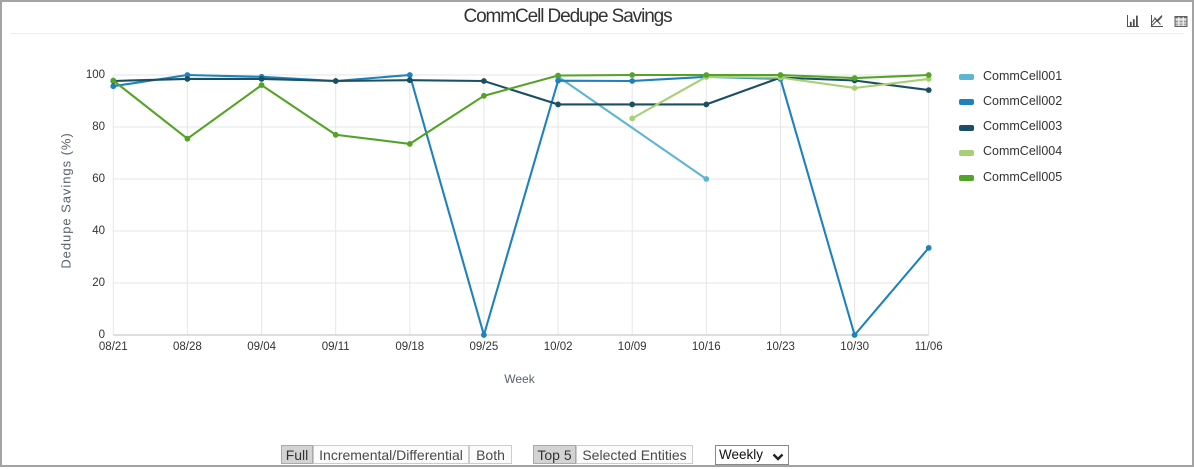 The height and width of the screenshot is (469, 1194). I want to click on svg-text: 100, so click(95, 75).